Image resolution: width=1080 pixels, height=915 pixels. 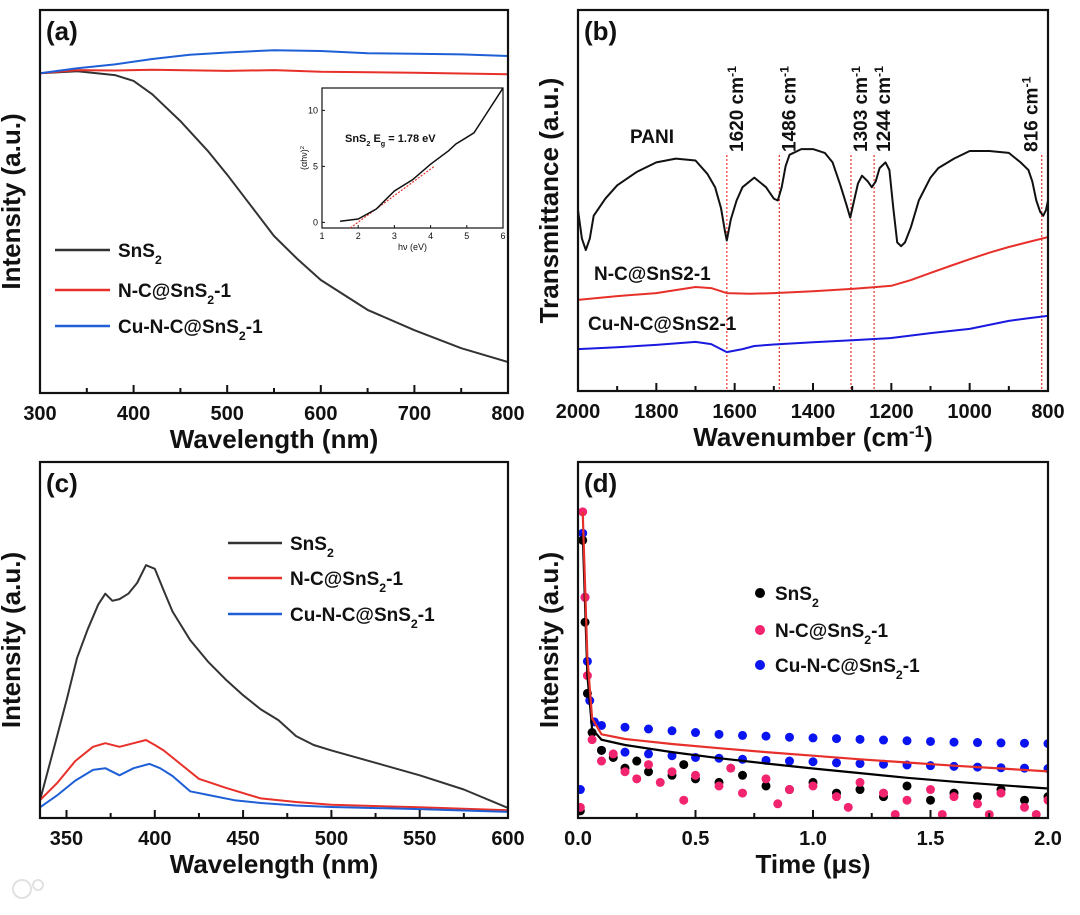 I want to click on text-part: g, so click(x=383, y=144).